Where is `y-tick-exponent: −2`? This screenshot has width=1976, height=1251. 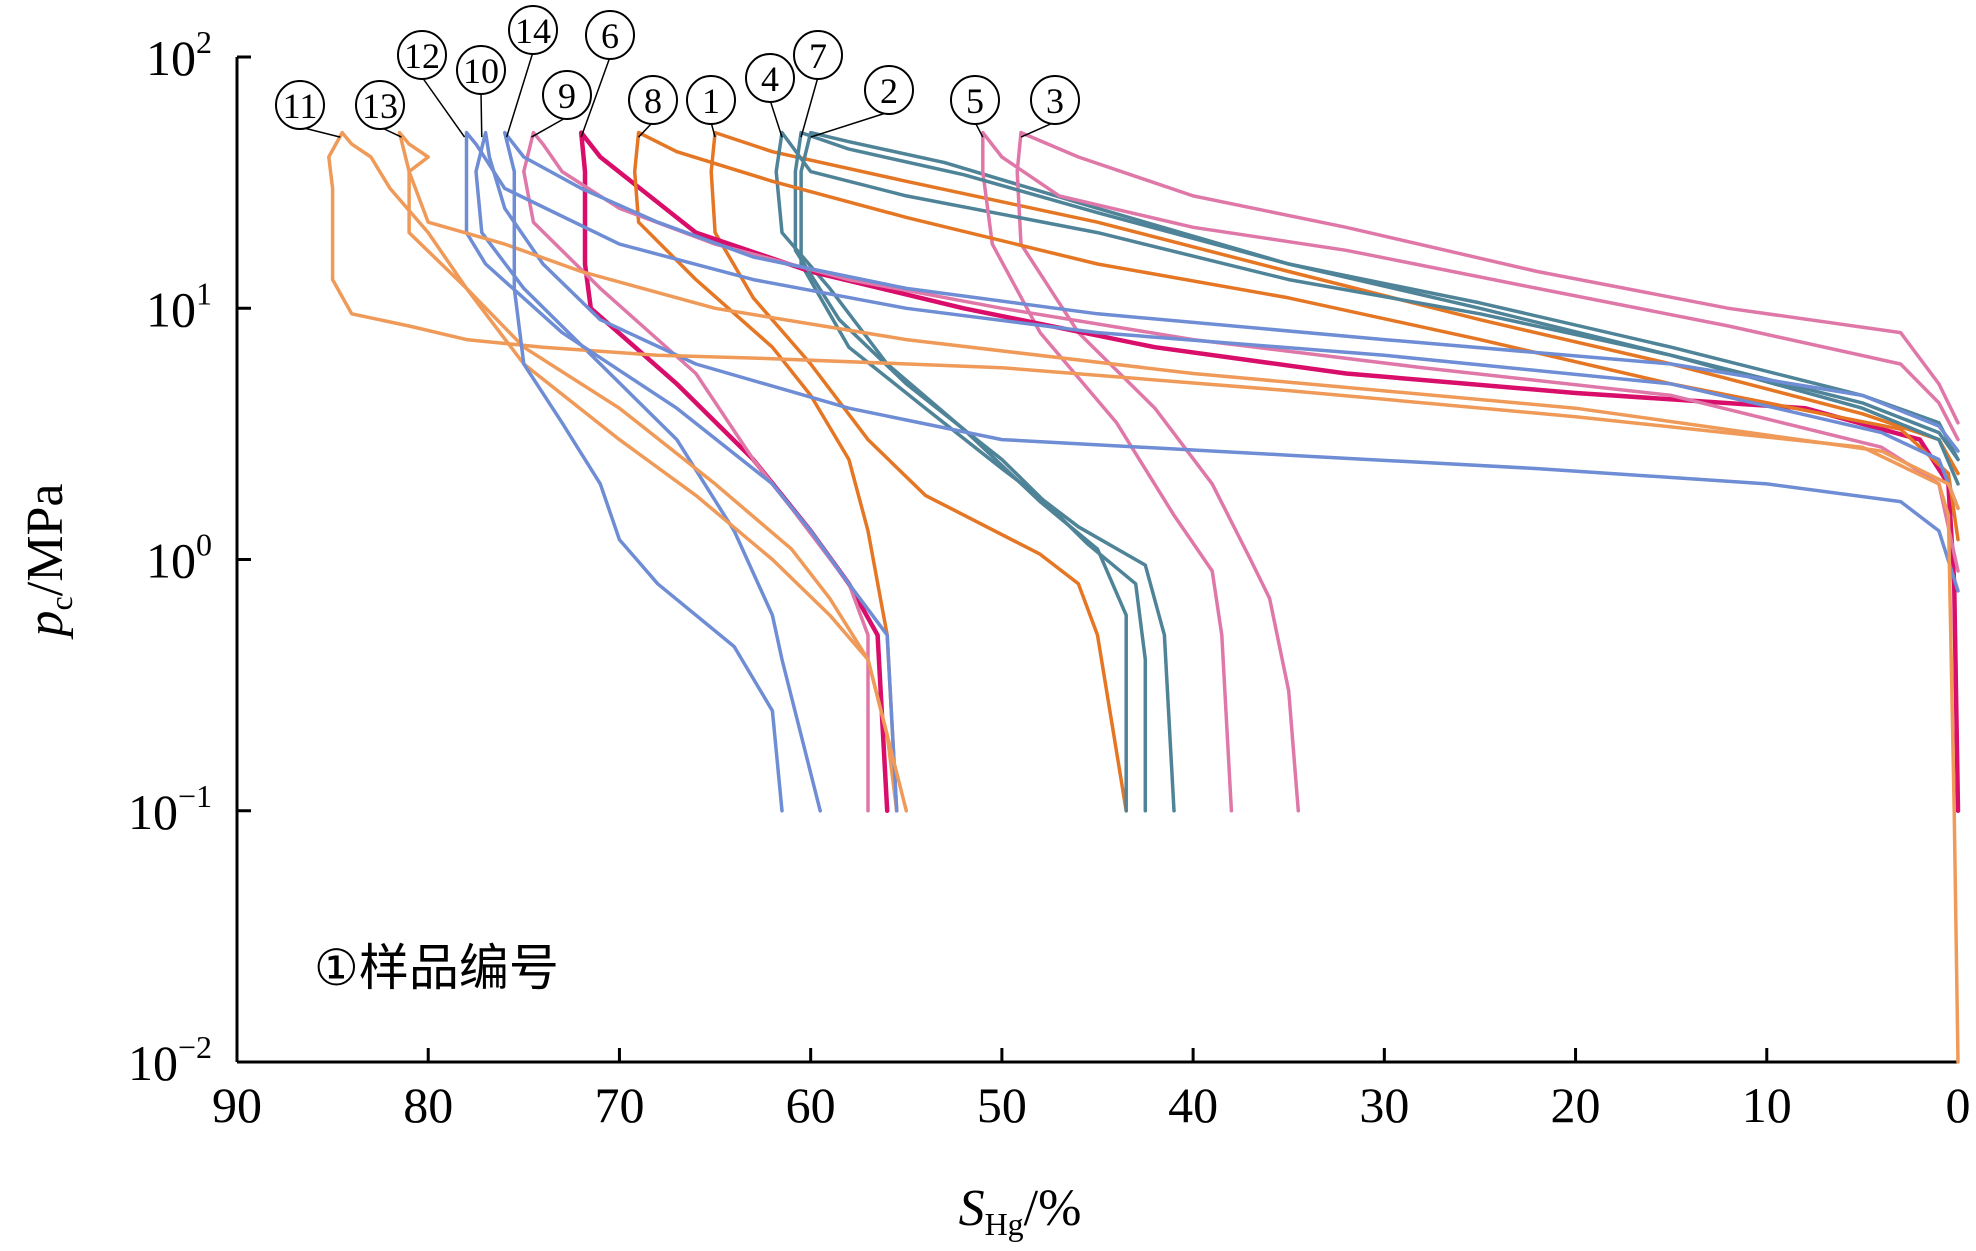 y-tick-exponent: −2 is located at coordinates (195, 1047).